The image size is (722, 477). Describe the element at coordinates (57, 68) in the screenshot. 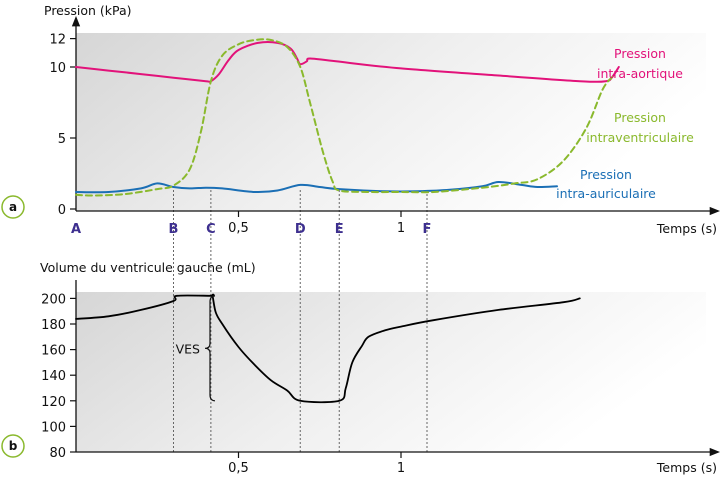

I see `y-tick-label: 10` at that location.